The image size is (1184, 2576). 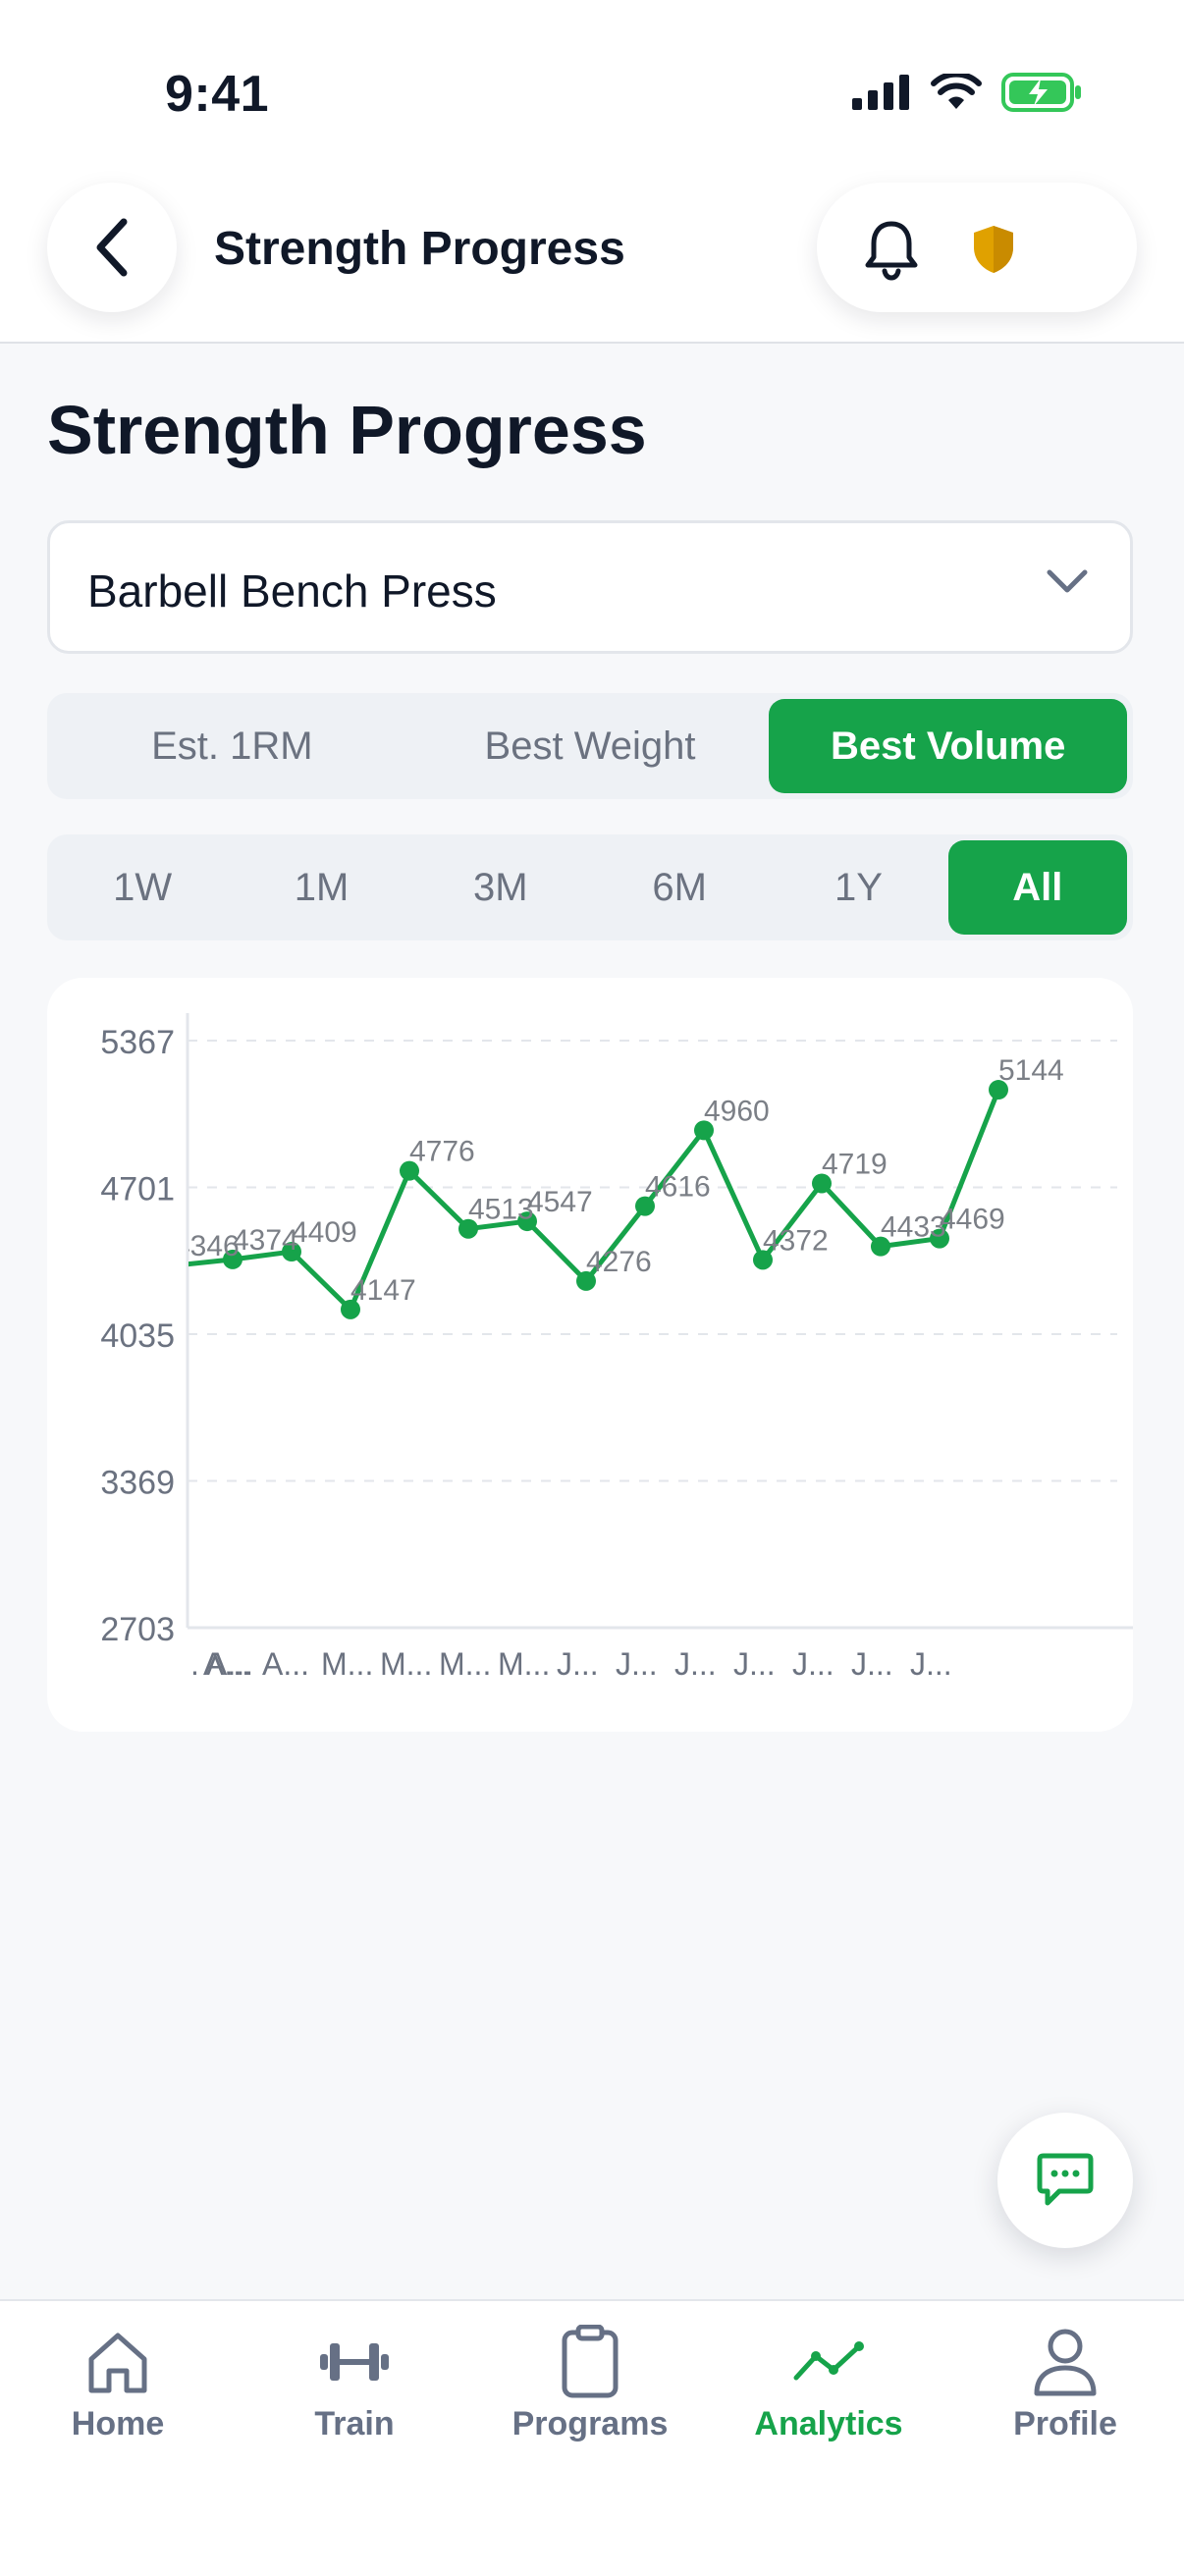 I want to click on nav-profile: Profile, so click(x=1065, y=2388).